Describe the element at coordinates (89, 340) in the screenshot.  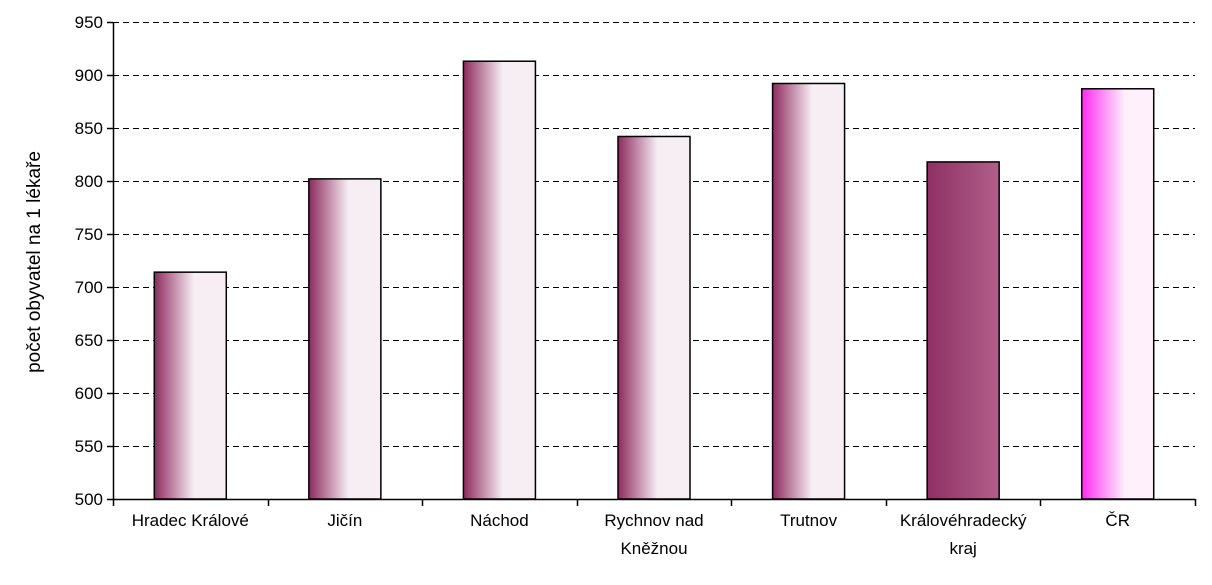
I see `y-tick-label-650: 650` at that location.